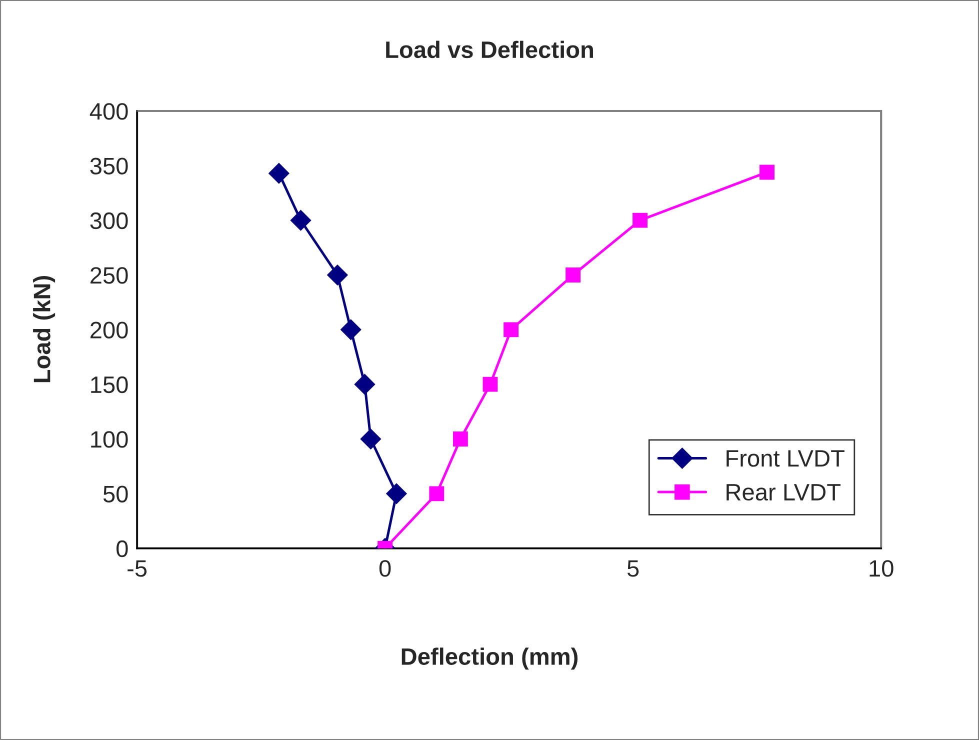 This screenshot has width=979, height=740. Describe the element at coordinates (490, 659) in the screenshot. I see `x-axis-title: Deflection (mm)` at that location.